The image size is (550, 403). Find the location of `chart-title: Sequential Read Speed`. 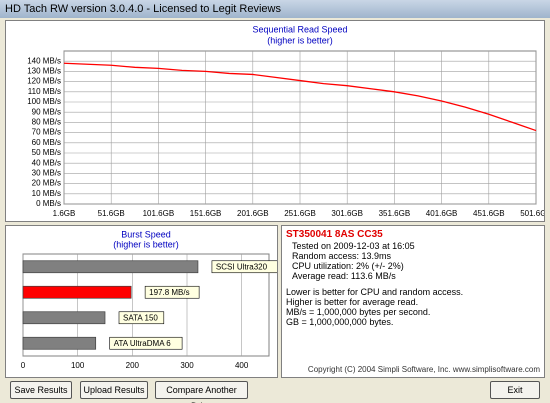

chart-title: Sequential Read Speed is located at coordinates (299, 29).